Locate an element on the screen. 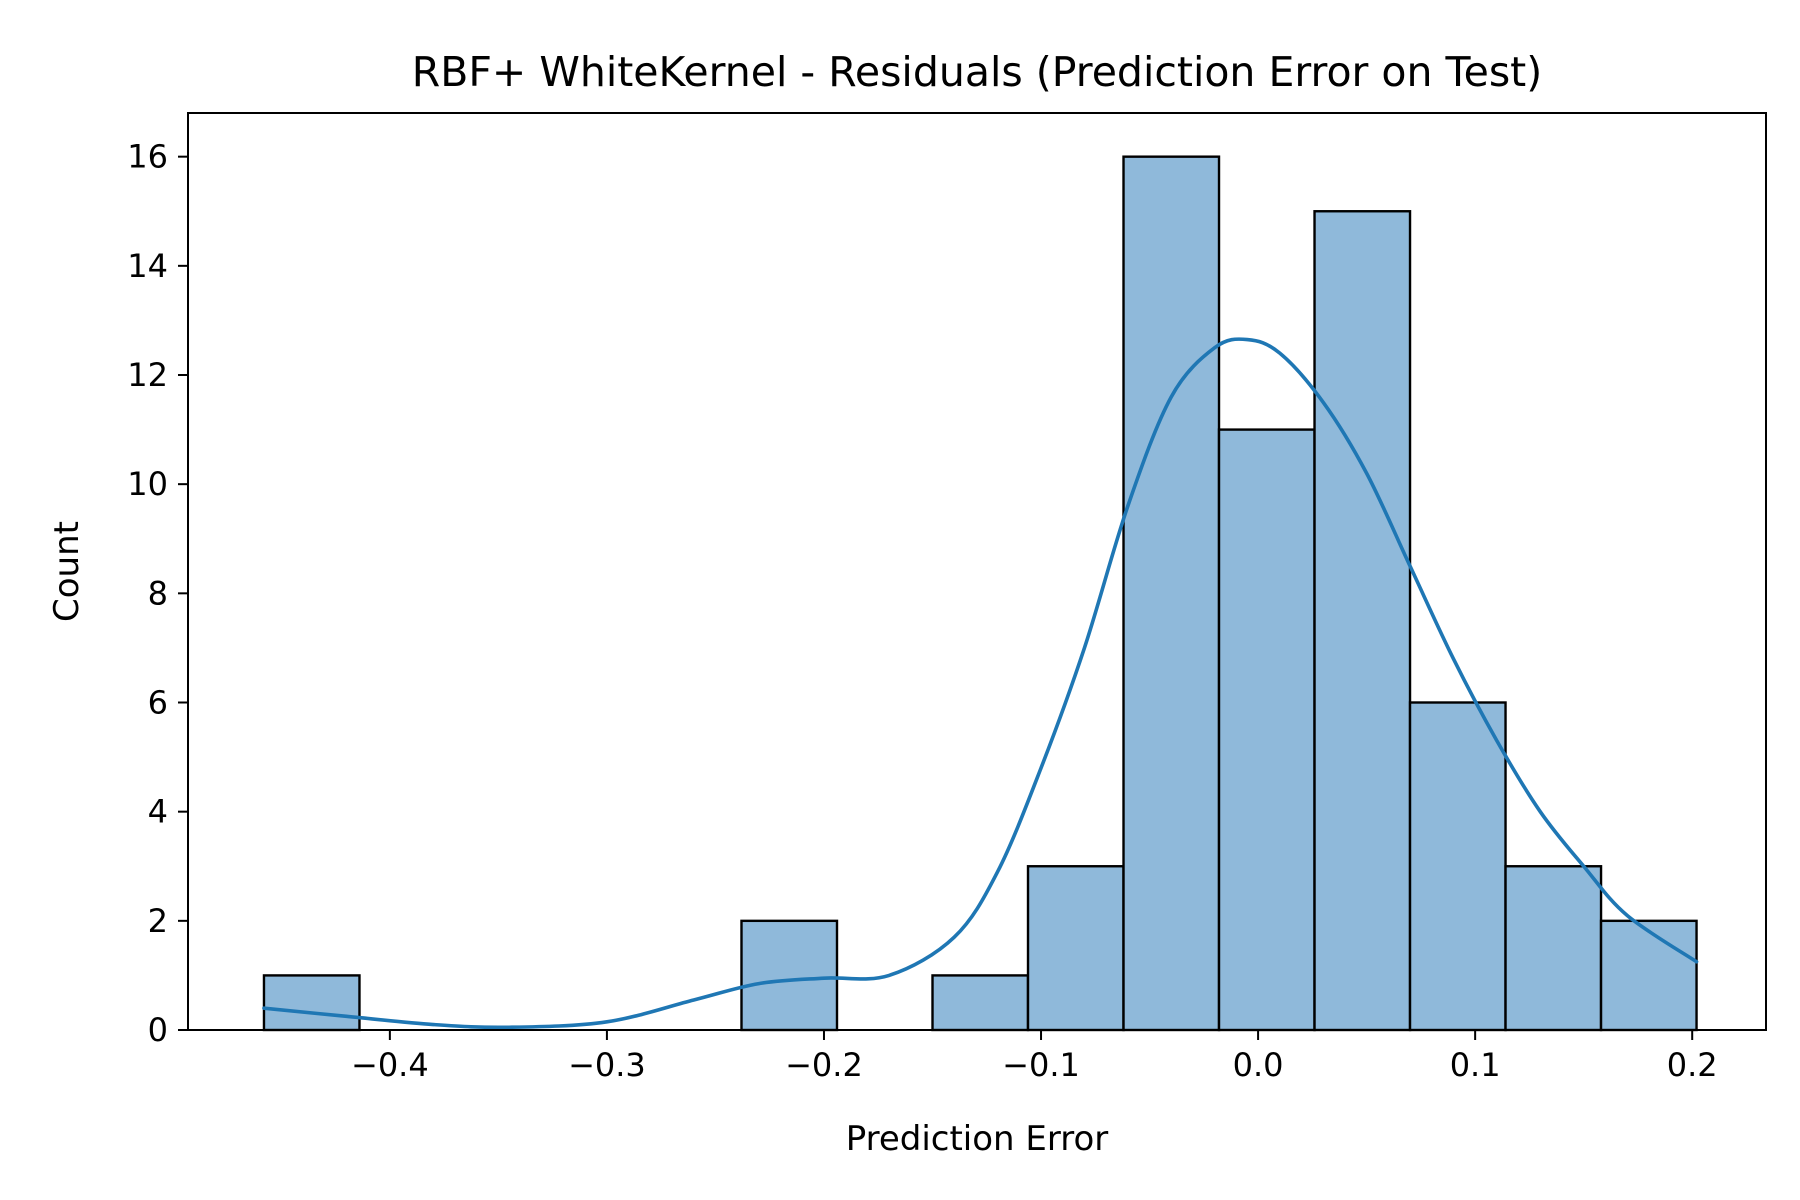  x-tick-label: 0.0 is located at coordinates (1258, 1065).